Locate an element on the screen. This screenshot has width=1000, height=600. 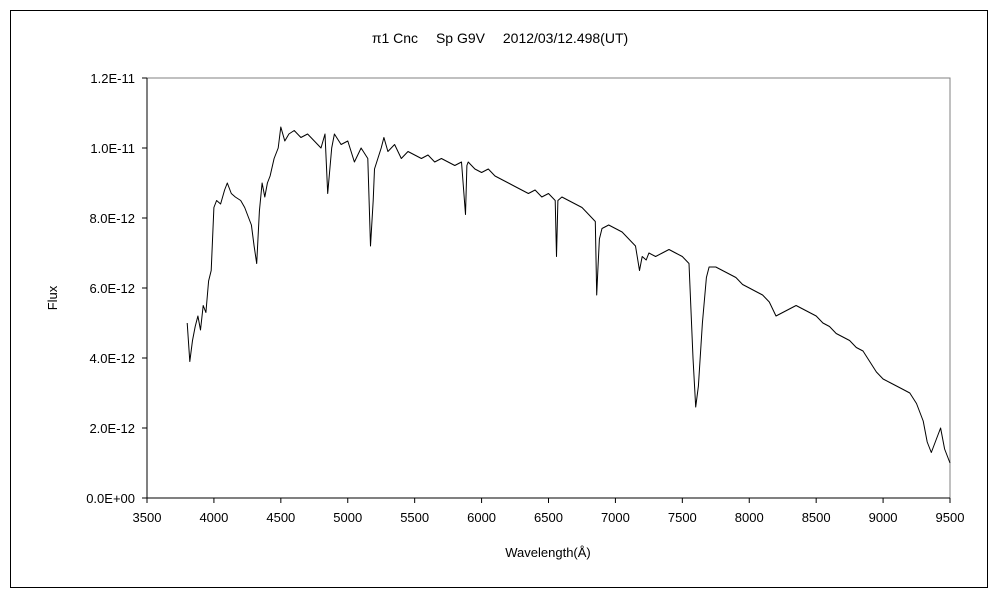
y-tick-label: 1.2E-11 is located at coordinates (112, 78).